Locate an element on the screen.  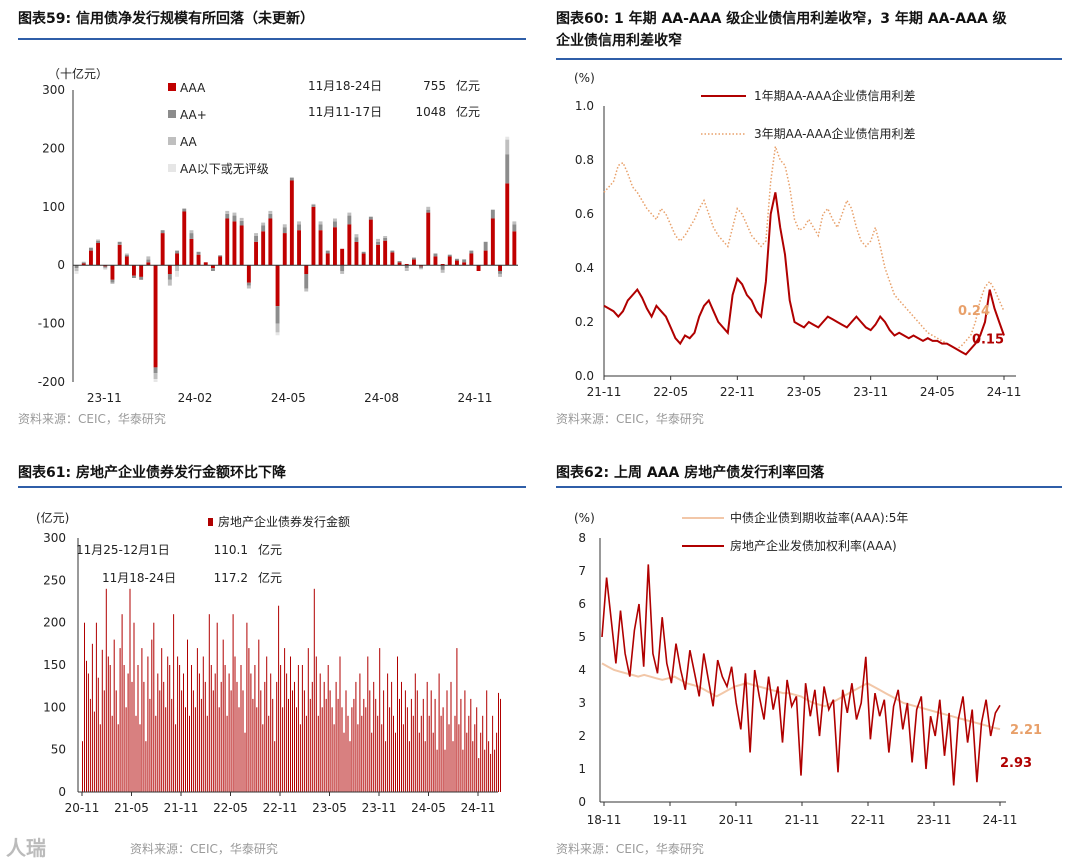
annotation-label: 11月25-12月1日 is located at coordinates (123, 550).